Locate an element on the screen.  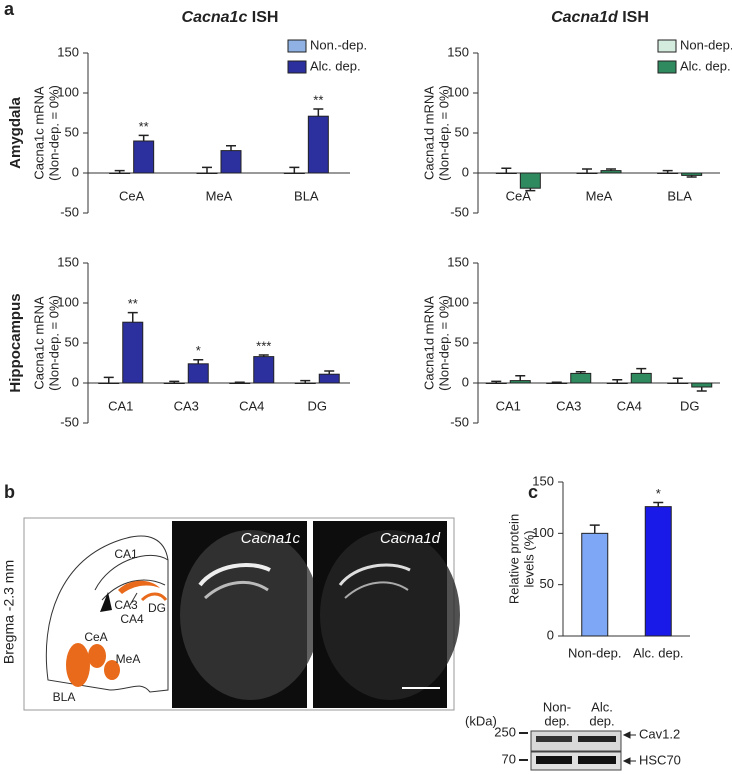
region-label: DG is located at coordinates (157, 608).